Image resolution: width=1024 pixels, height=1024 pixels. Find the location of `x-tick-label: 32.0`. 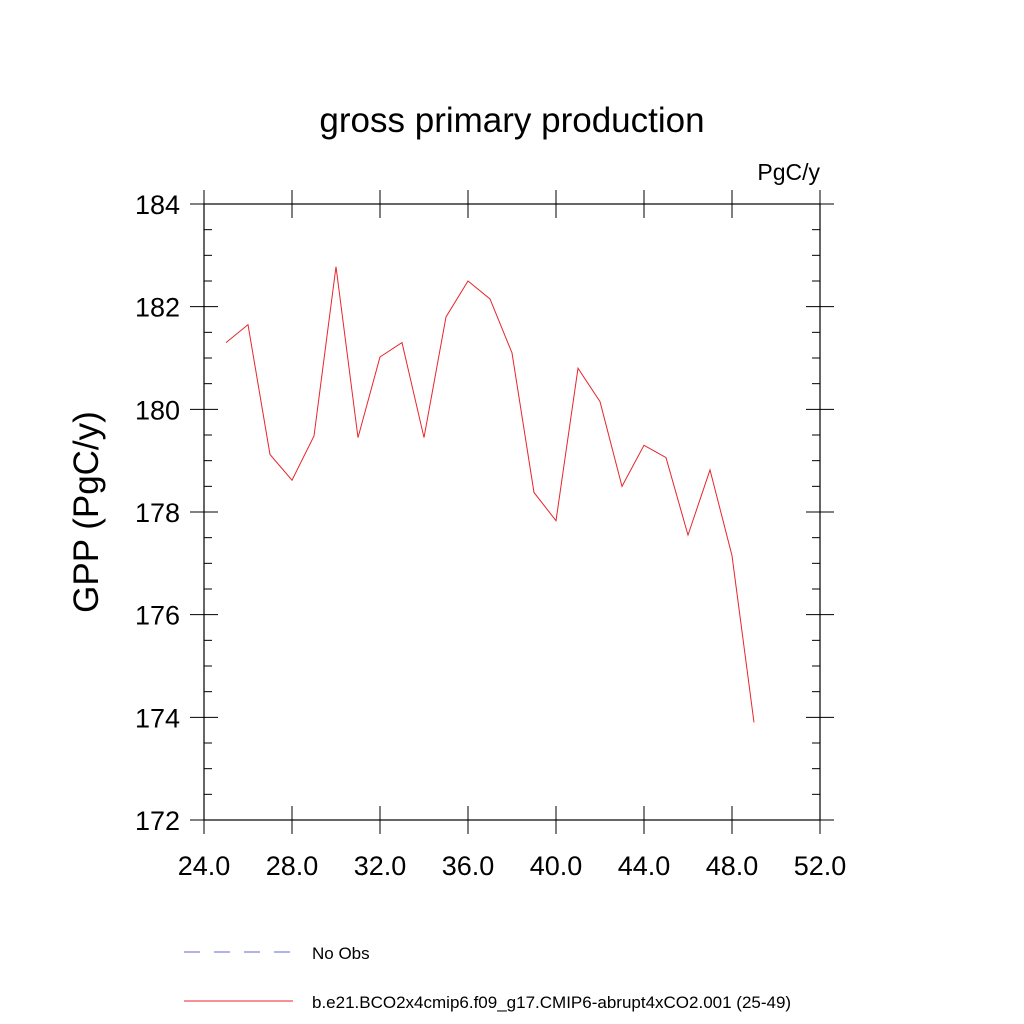

x-tick-label: 32.0 is located at coordinates (380, 866).